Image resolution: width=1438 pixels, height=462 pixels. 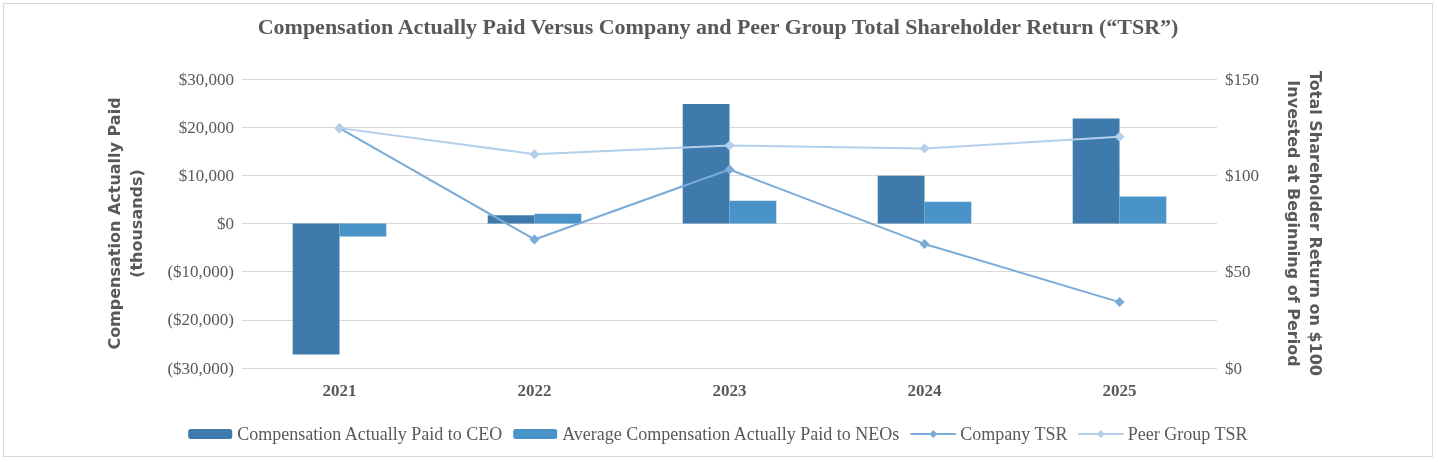 I want to click on y-axis-title: Compensation Actually Paid (thousands), so click(x=125, y=223).